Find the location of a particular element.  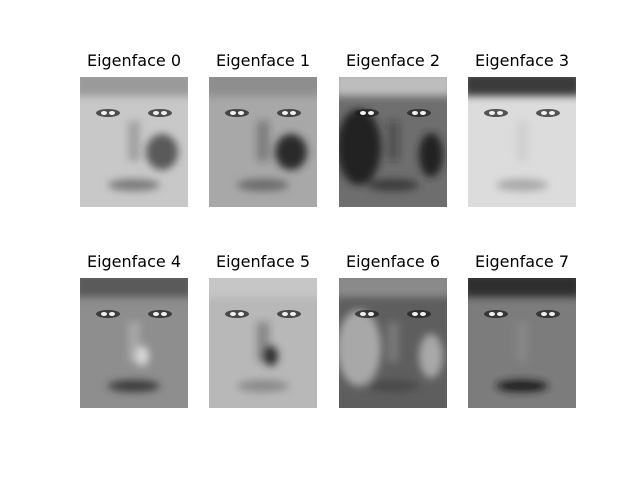

panel-title: Eigenface 7 is located at coordinates (522, 261).